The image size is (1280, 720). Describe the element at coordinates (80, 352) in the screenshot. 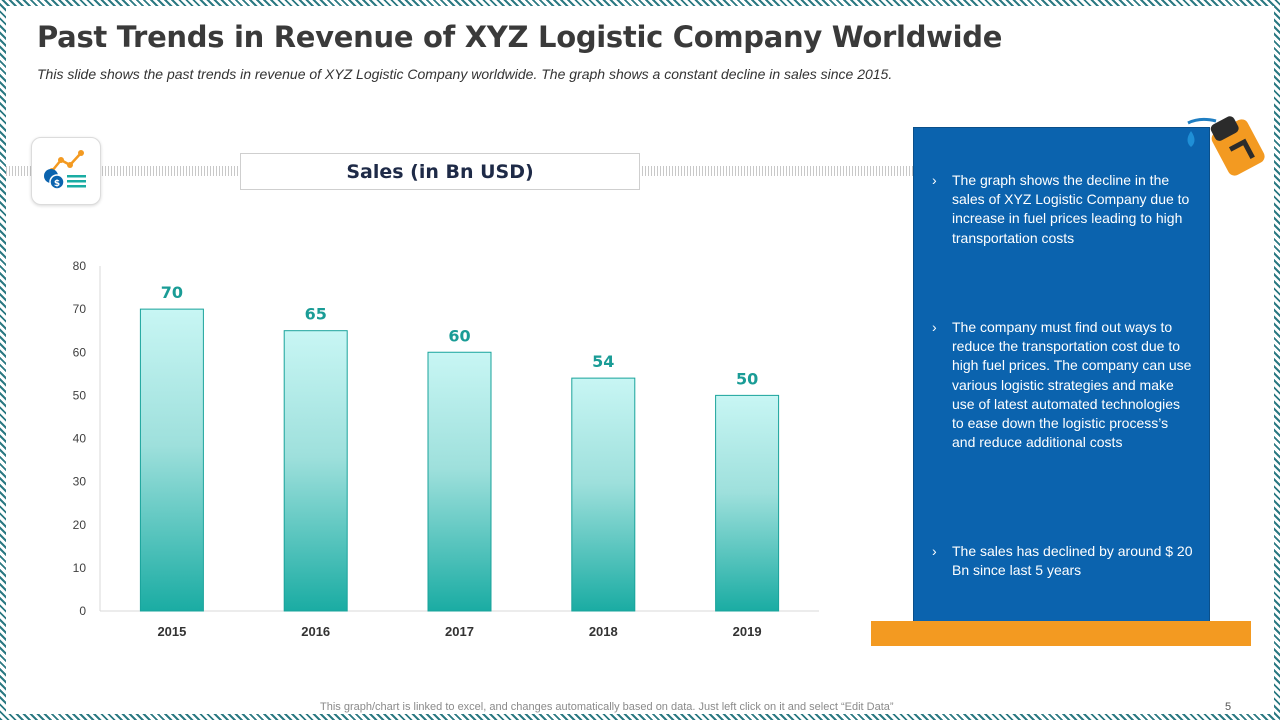

I see `y-tick-label: 60` at that location.